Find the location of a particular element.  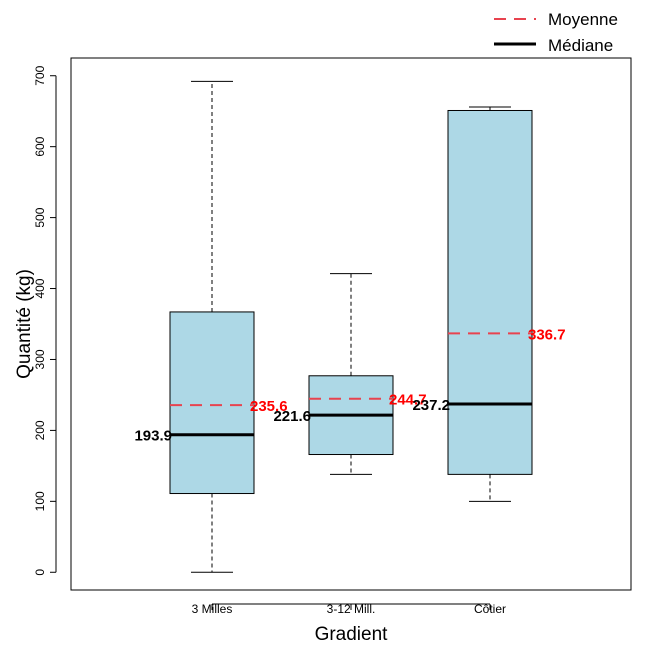

legend-median-label: Médiane is located at coordinates (580, 45).